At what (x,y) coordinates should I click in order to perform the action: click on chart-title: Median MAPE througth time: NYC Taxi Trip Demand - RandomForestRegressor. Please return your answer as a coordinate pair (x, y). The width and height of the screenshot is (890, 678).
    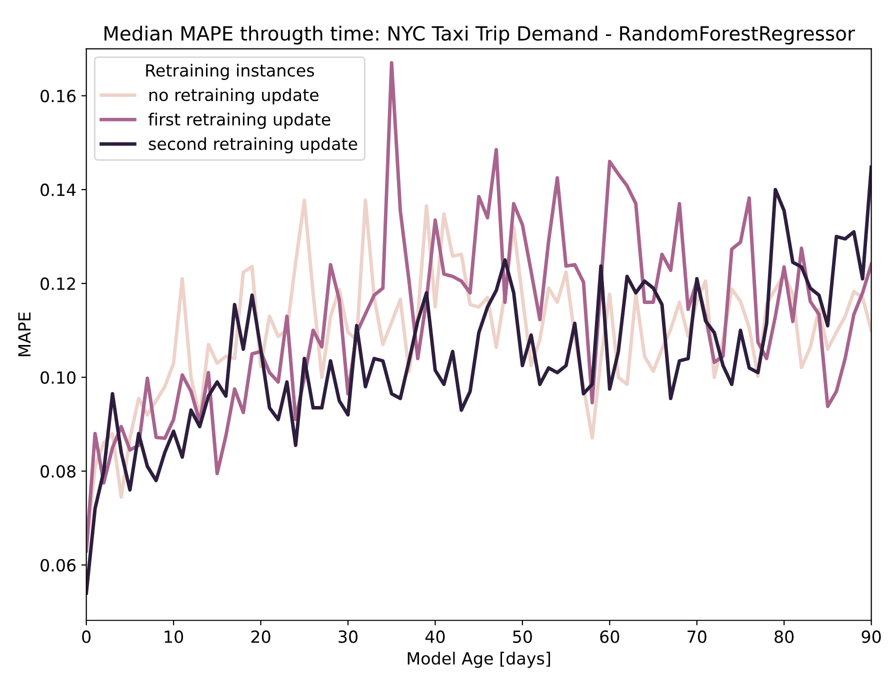
    Looking at the image, I should click on (479, 35).